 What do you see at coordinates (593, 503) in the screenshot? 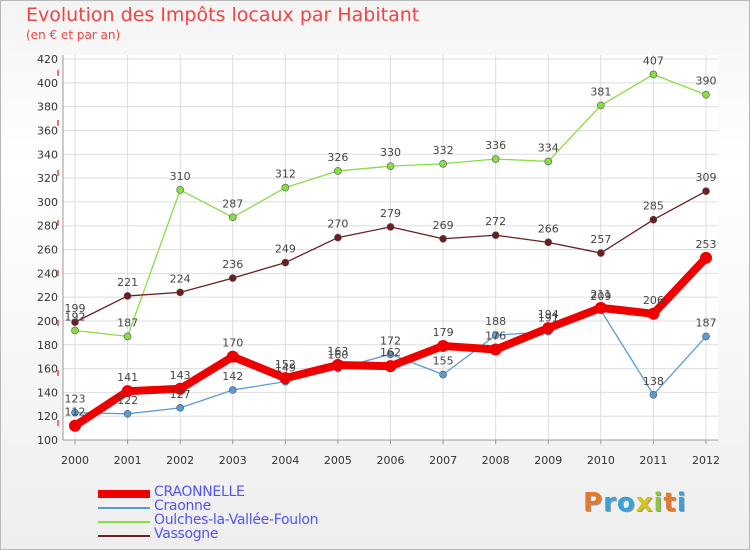
I see `logo-letter: P` at bounding box center [593, 503].